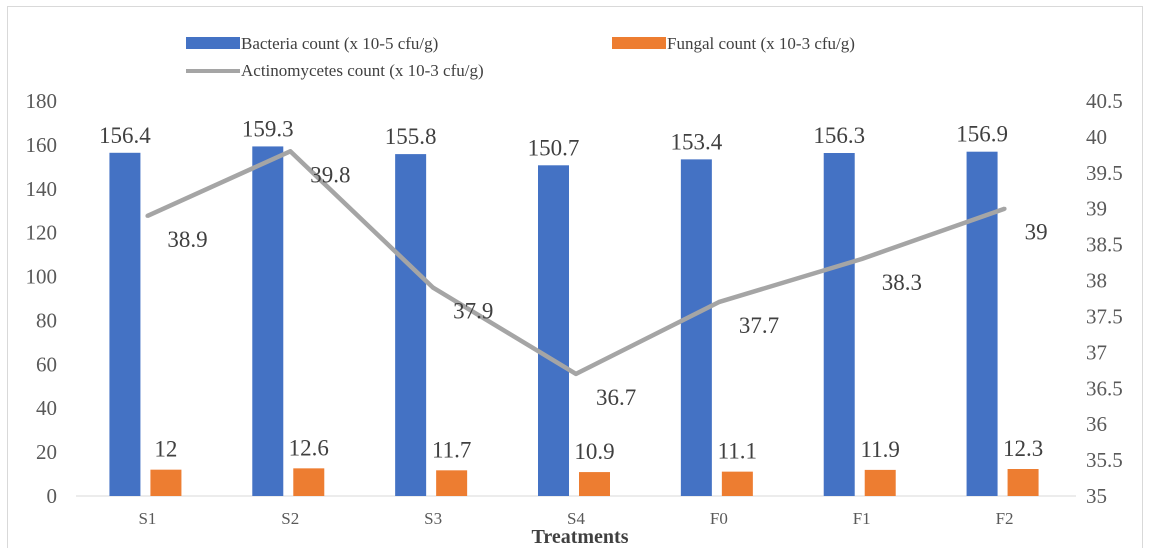  What do you see at coordinates (1023, 482) in the screenshot?
I see `bar-fungal-F2` at bounding box center [1023, 482].